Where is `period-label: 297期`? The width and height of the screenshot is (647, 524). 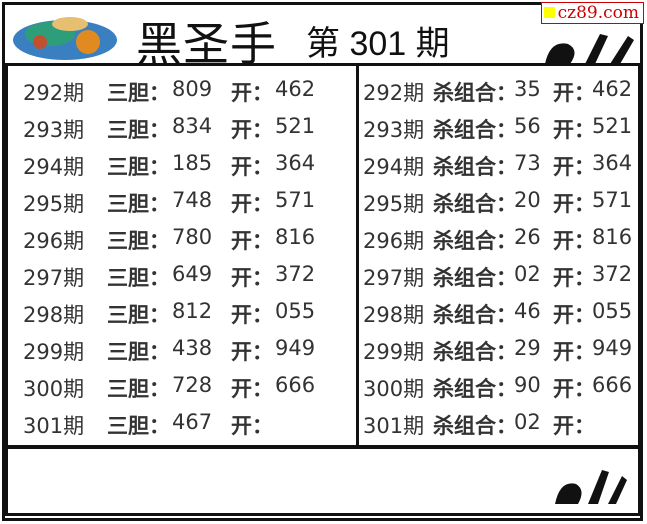 period-label: 297期 is located at coordinates (394, 278).